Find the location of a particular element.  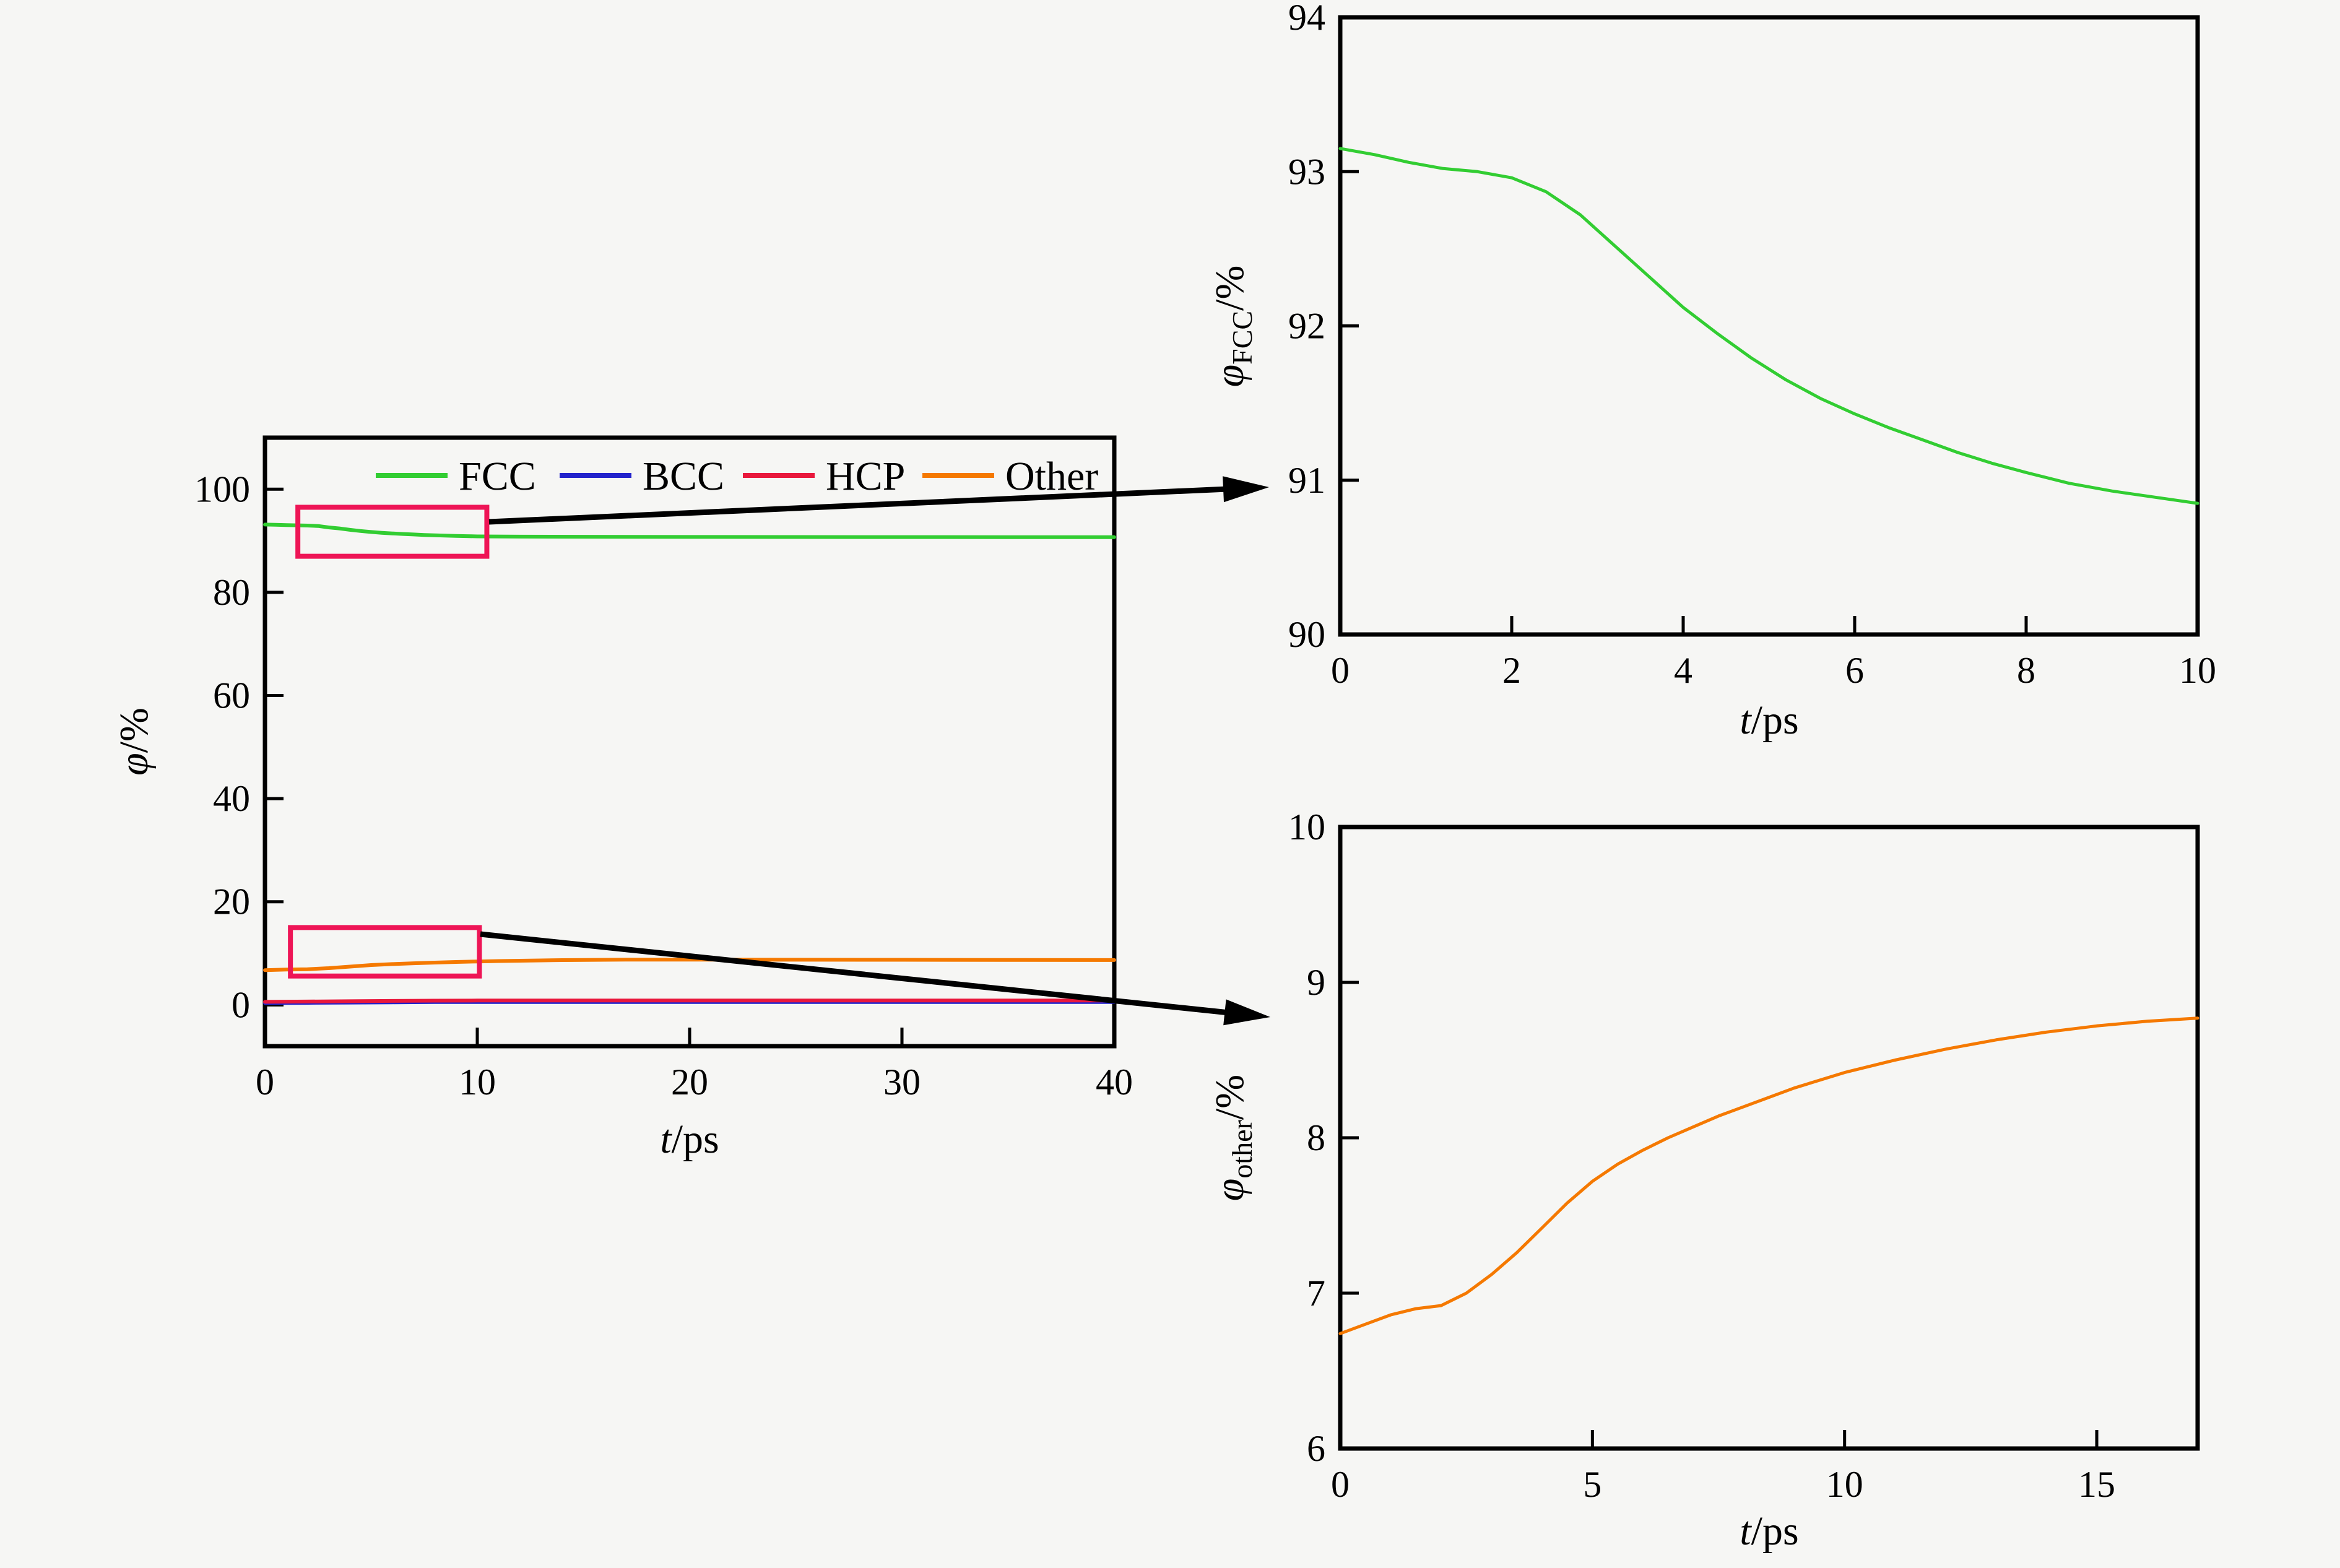

y-tick-label: 6 is located at coordinates (1316, 1448).